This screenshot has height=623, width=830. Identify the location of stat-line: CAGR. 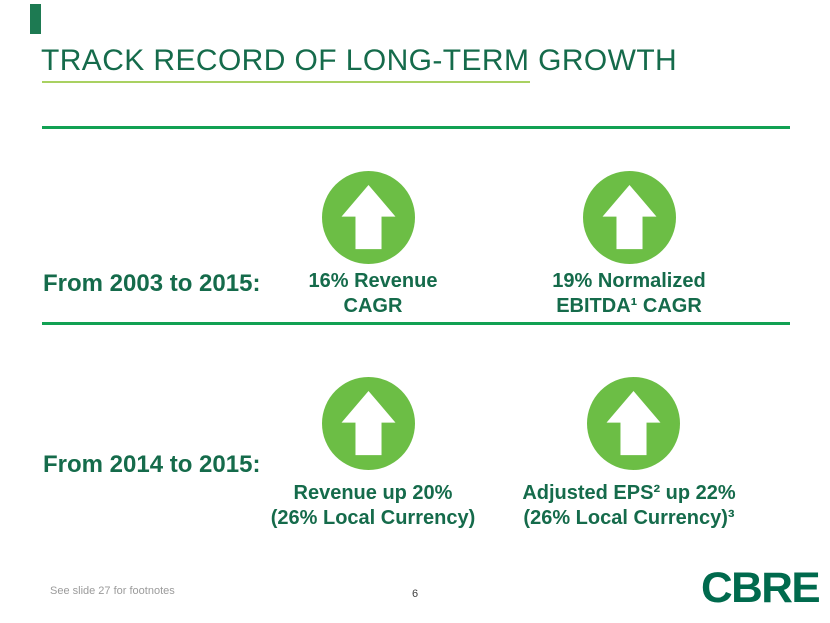
(373, 306).